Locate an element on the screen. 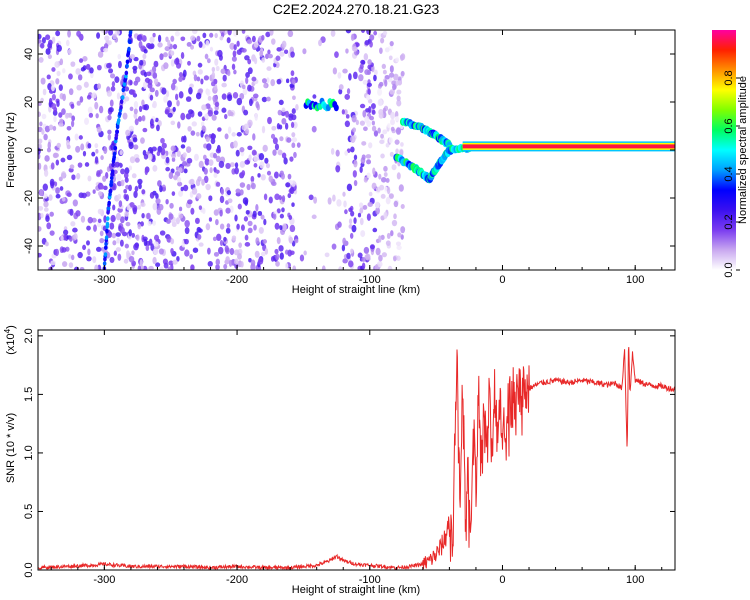 The height and width of the screenshot is (600, 750). x-tick-label: -100 is located at coordinates (370, 280).